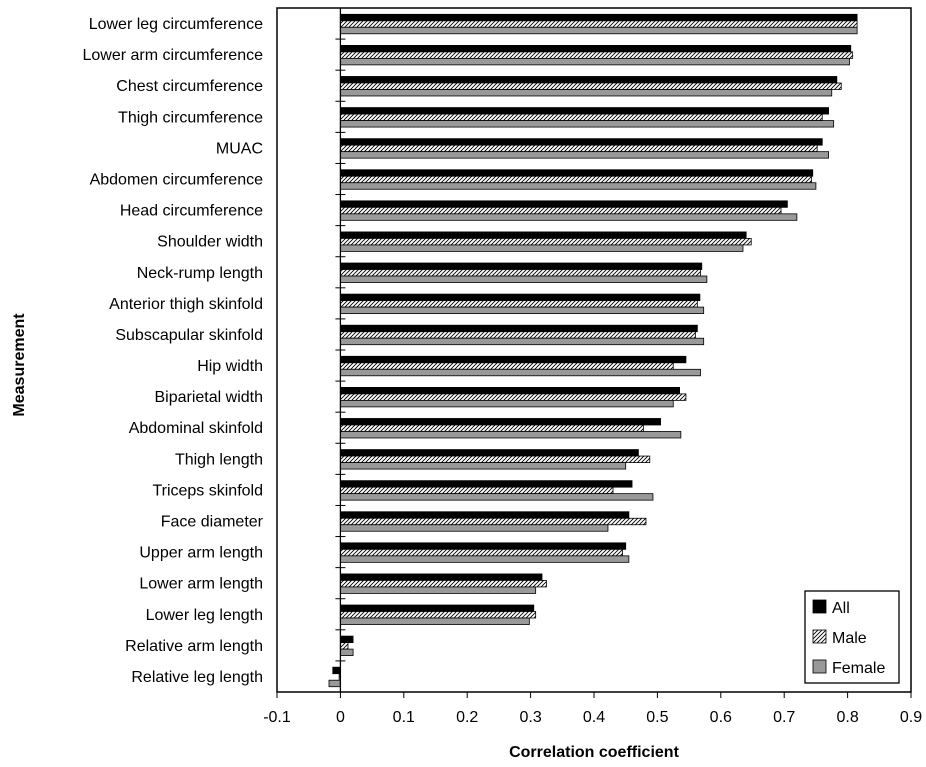  Describe the element at coordinates (177, 180) in the screenshot. I see `category-label: Abdomen circumference` at that location.